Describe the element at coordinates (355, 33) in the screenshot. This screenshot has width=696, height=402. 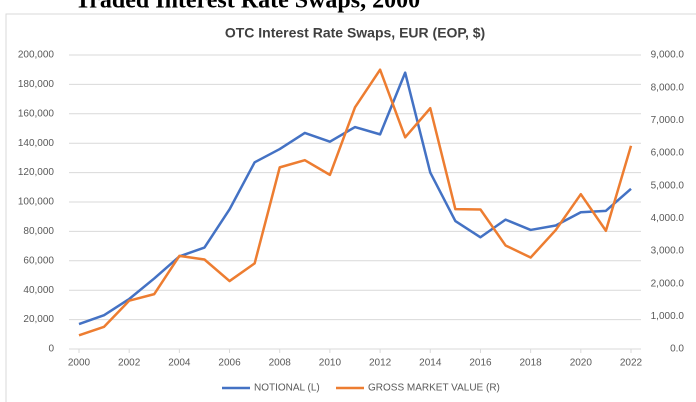
I see `chart-title: OTC Interest Rate Swaps, EUR (EOP, $)` at that location.